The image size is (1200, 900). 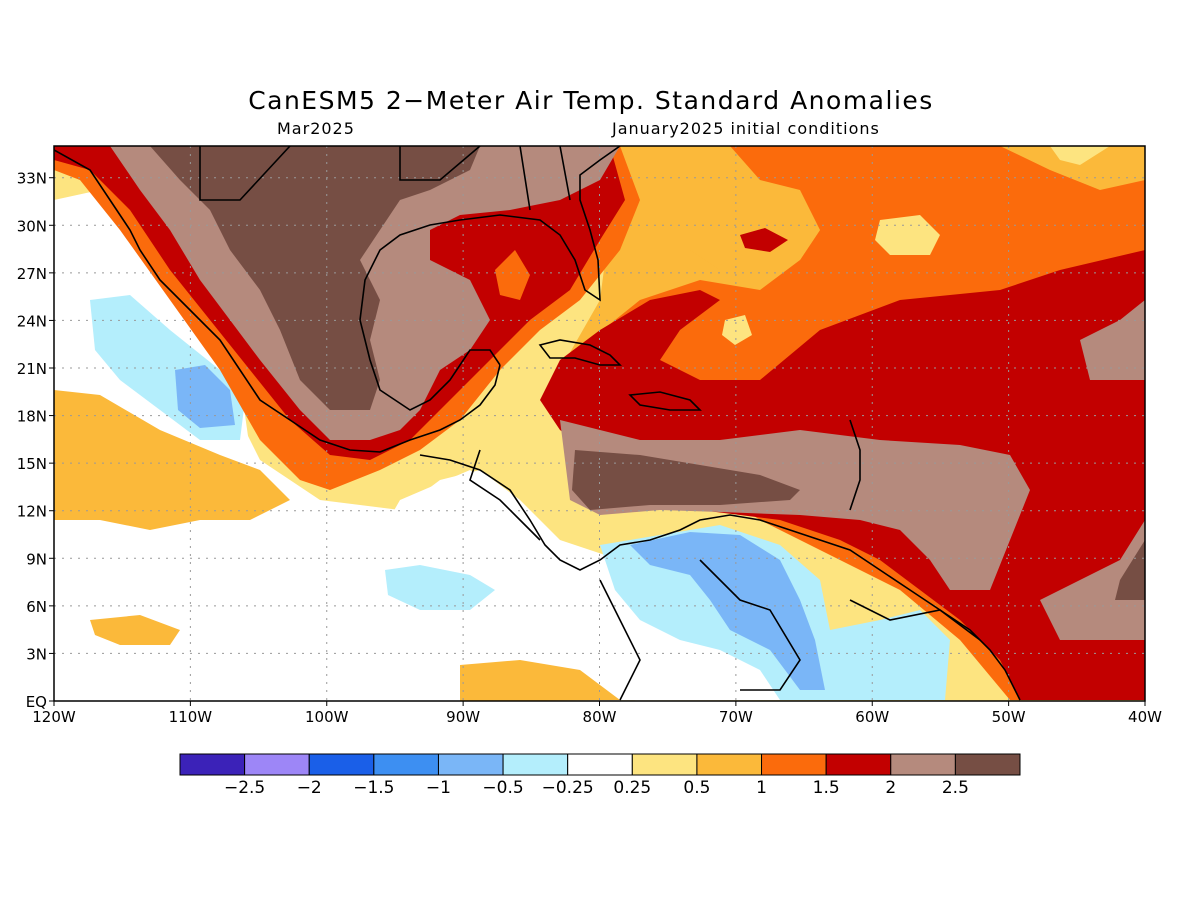 What do you see at coordinates (1009, 717) in the screenshot?
I see `lon-tick-label: 50W` at bounding box center [1009, 717].